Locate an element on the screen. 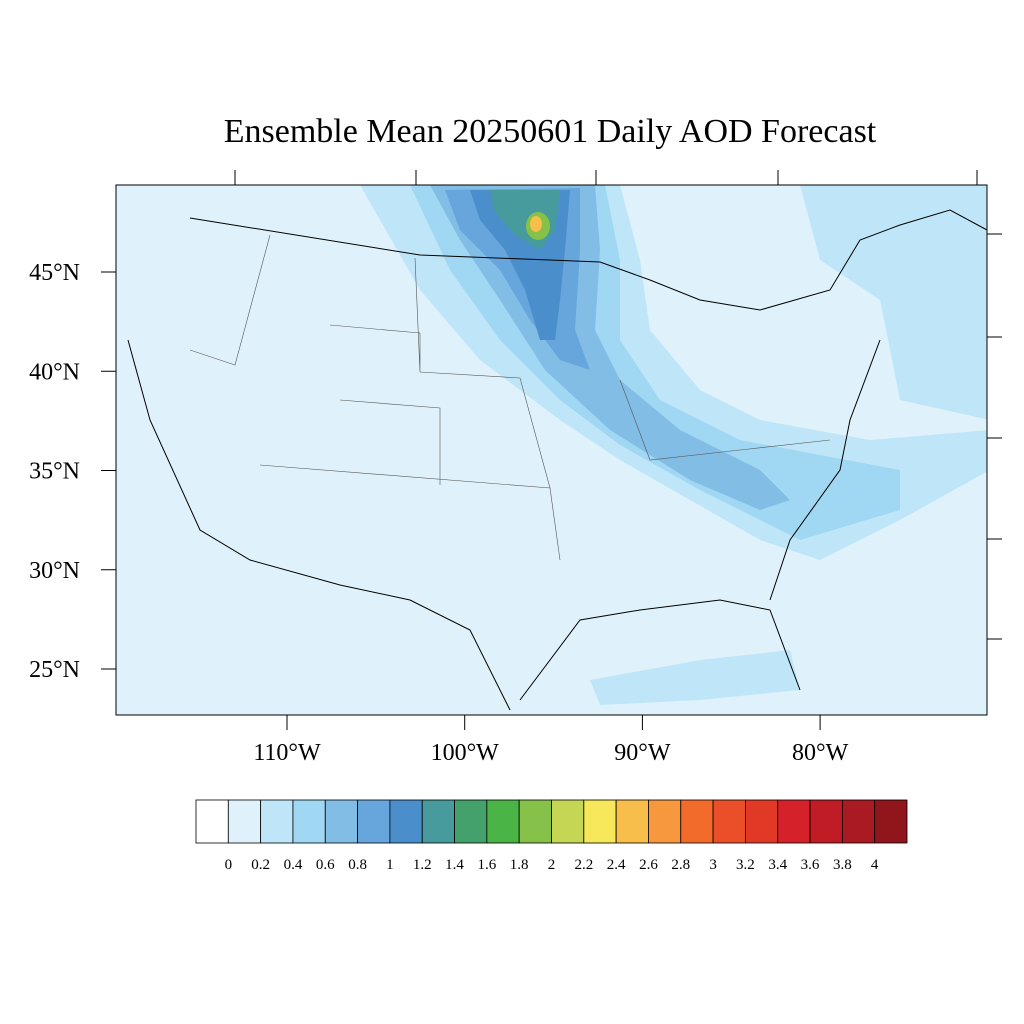 This screenshot has width=1024, height=1024. colorbar-label: 3.2 is located at coordinates (745, 865).